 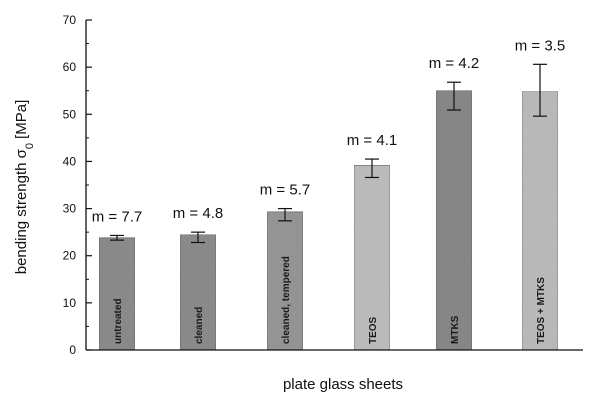 What do you see at coordinates (30, 146) in the screenshot?
I see `y-axis-title-subscript: 0` at bounding box center [30, 146].